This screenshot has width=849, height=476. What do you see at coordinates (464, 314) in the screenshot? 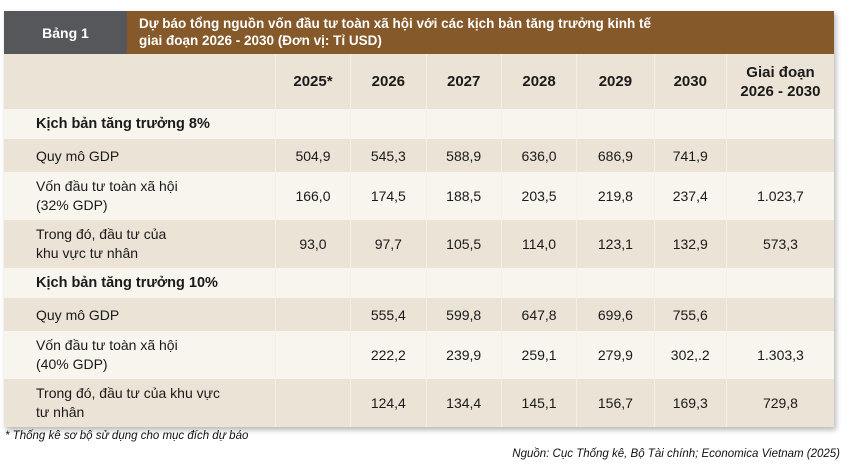
I see `value-cell: 599,8` at bounding box center [464, 314].